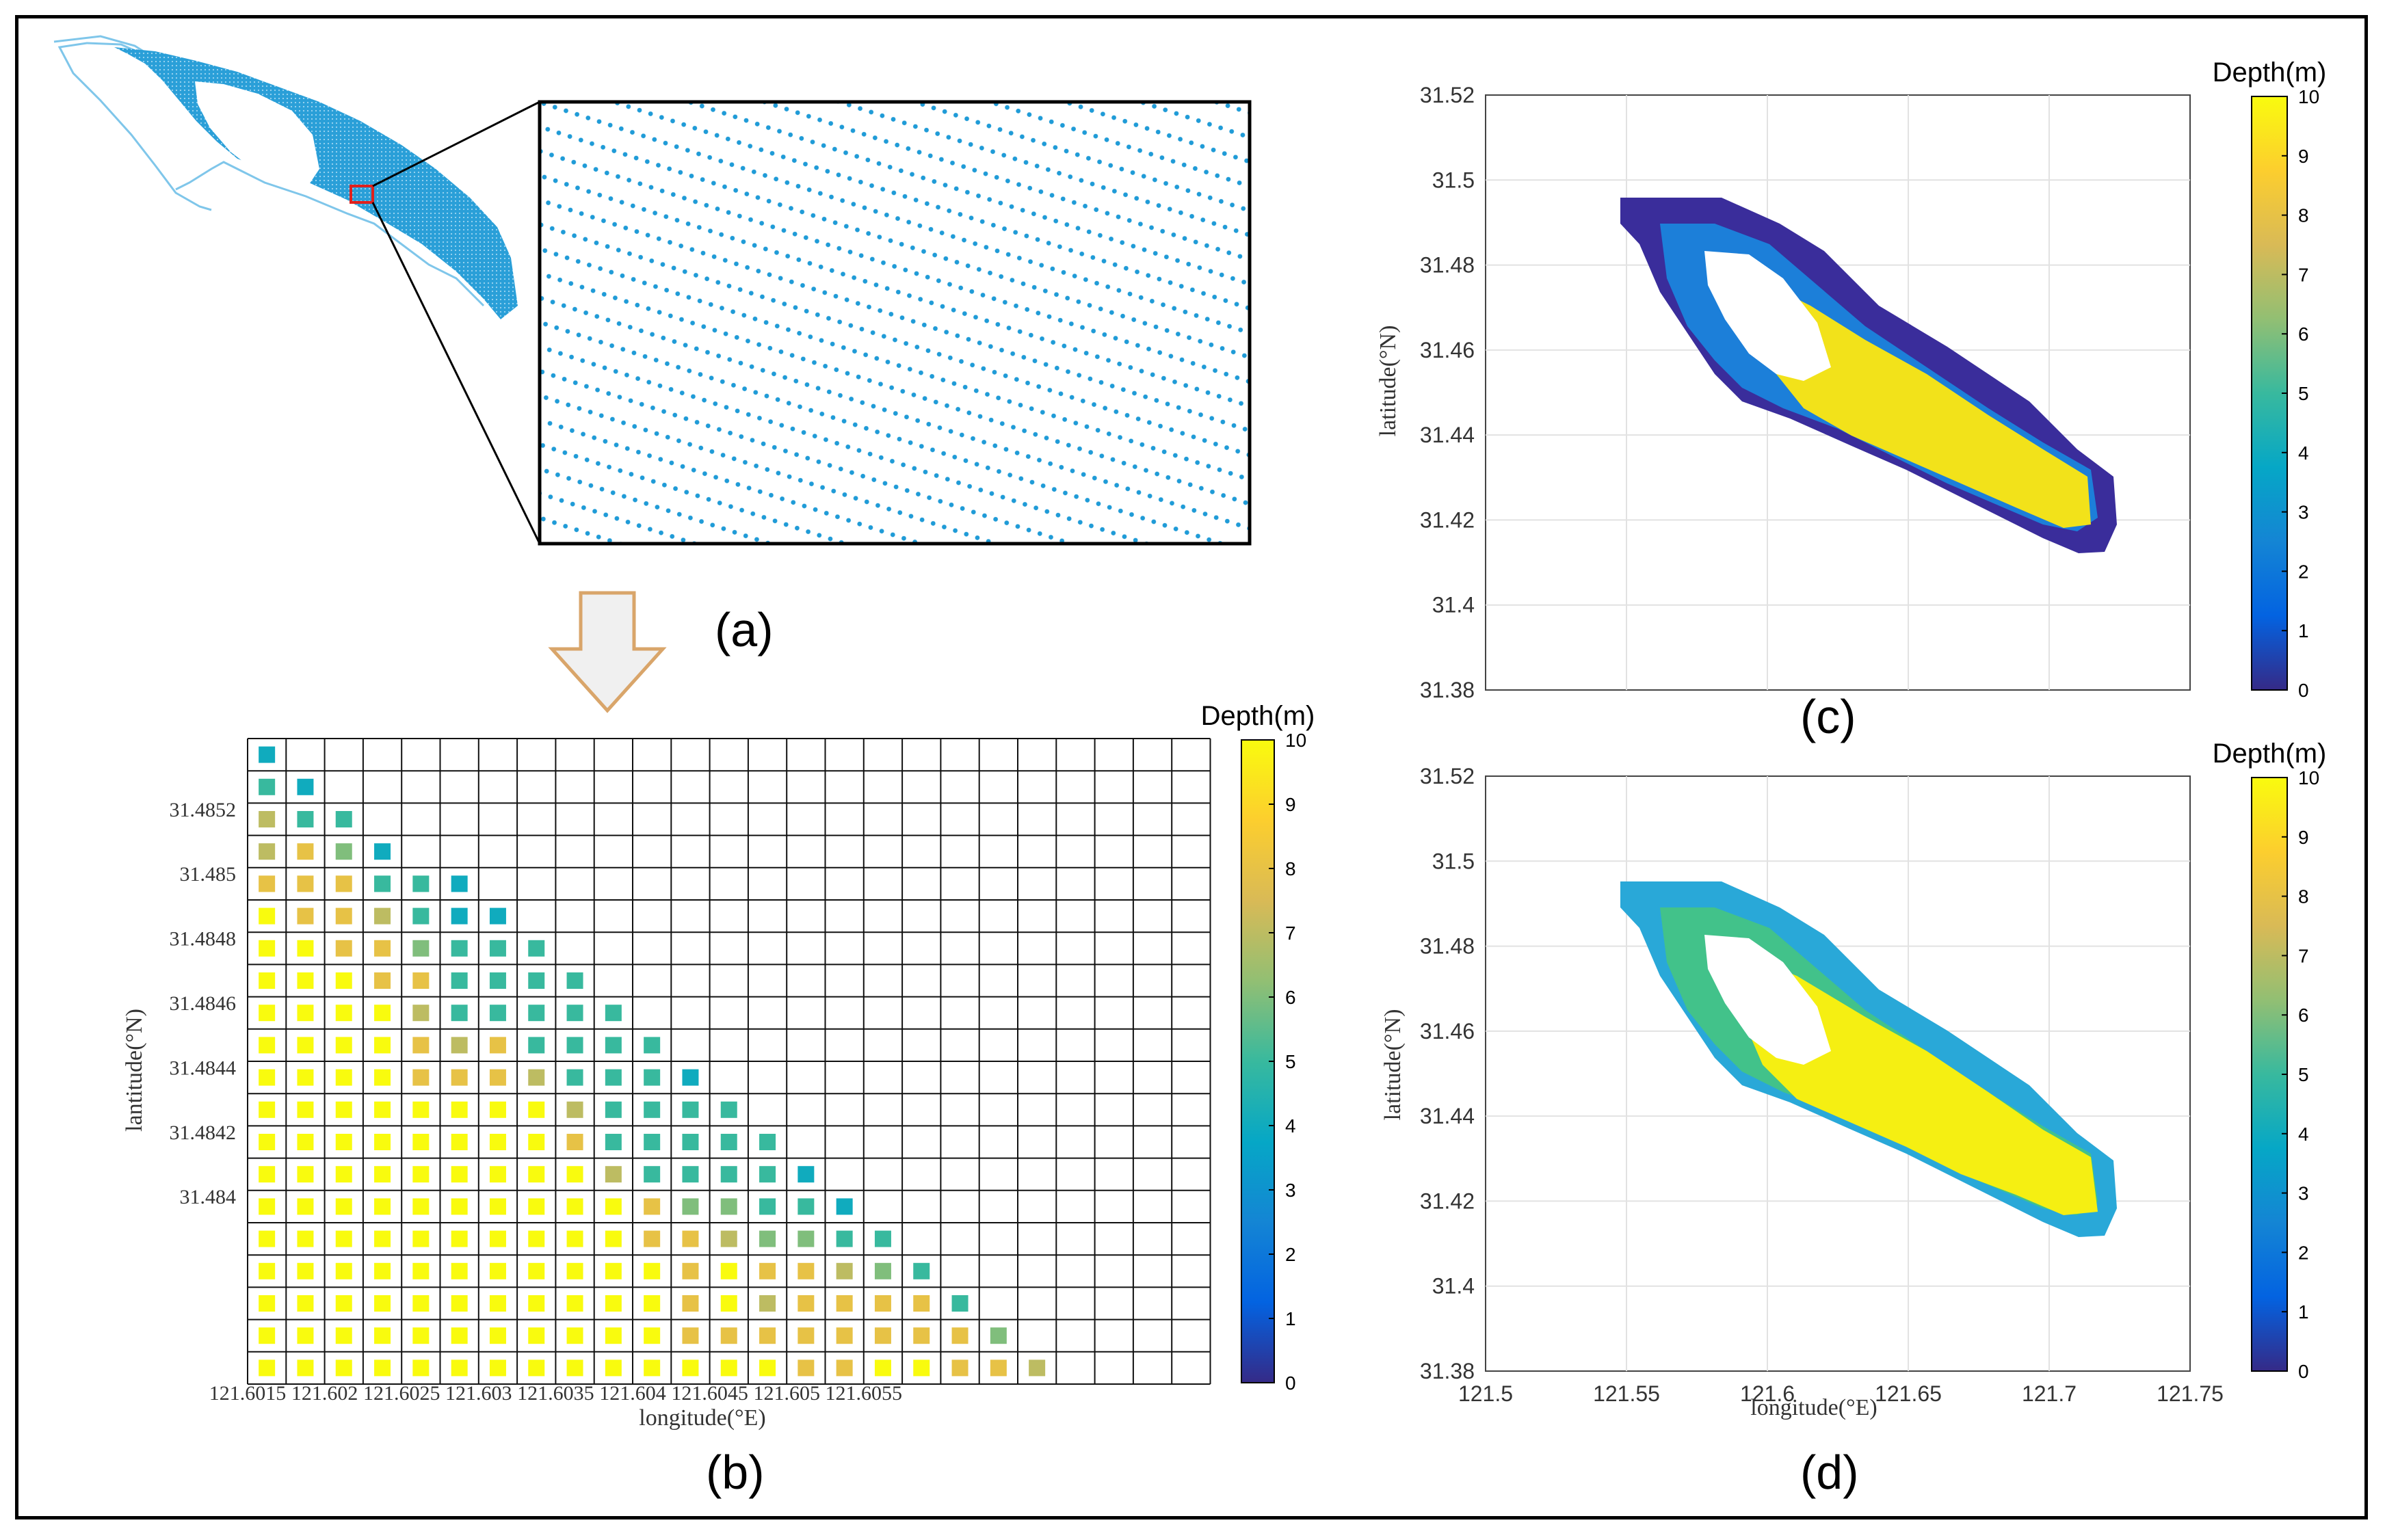 This screenshot has width=2385, height=1540. I want to click on c-colorbar-tick-label: 0, so click(2303, 690).